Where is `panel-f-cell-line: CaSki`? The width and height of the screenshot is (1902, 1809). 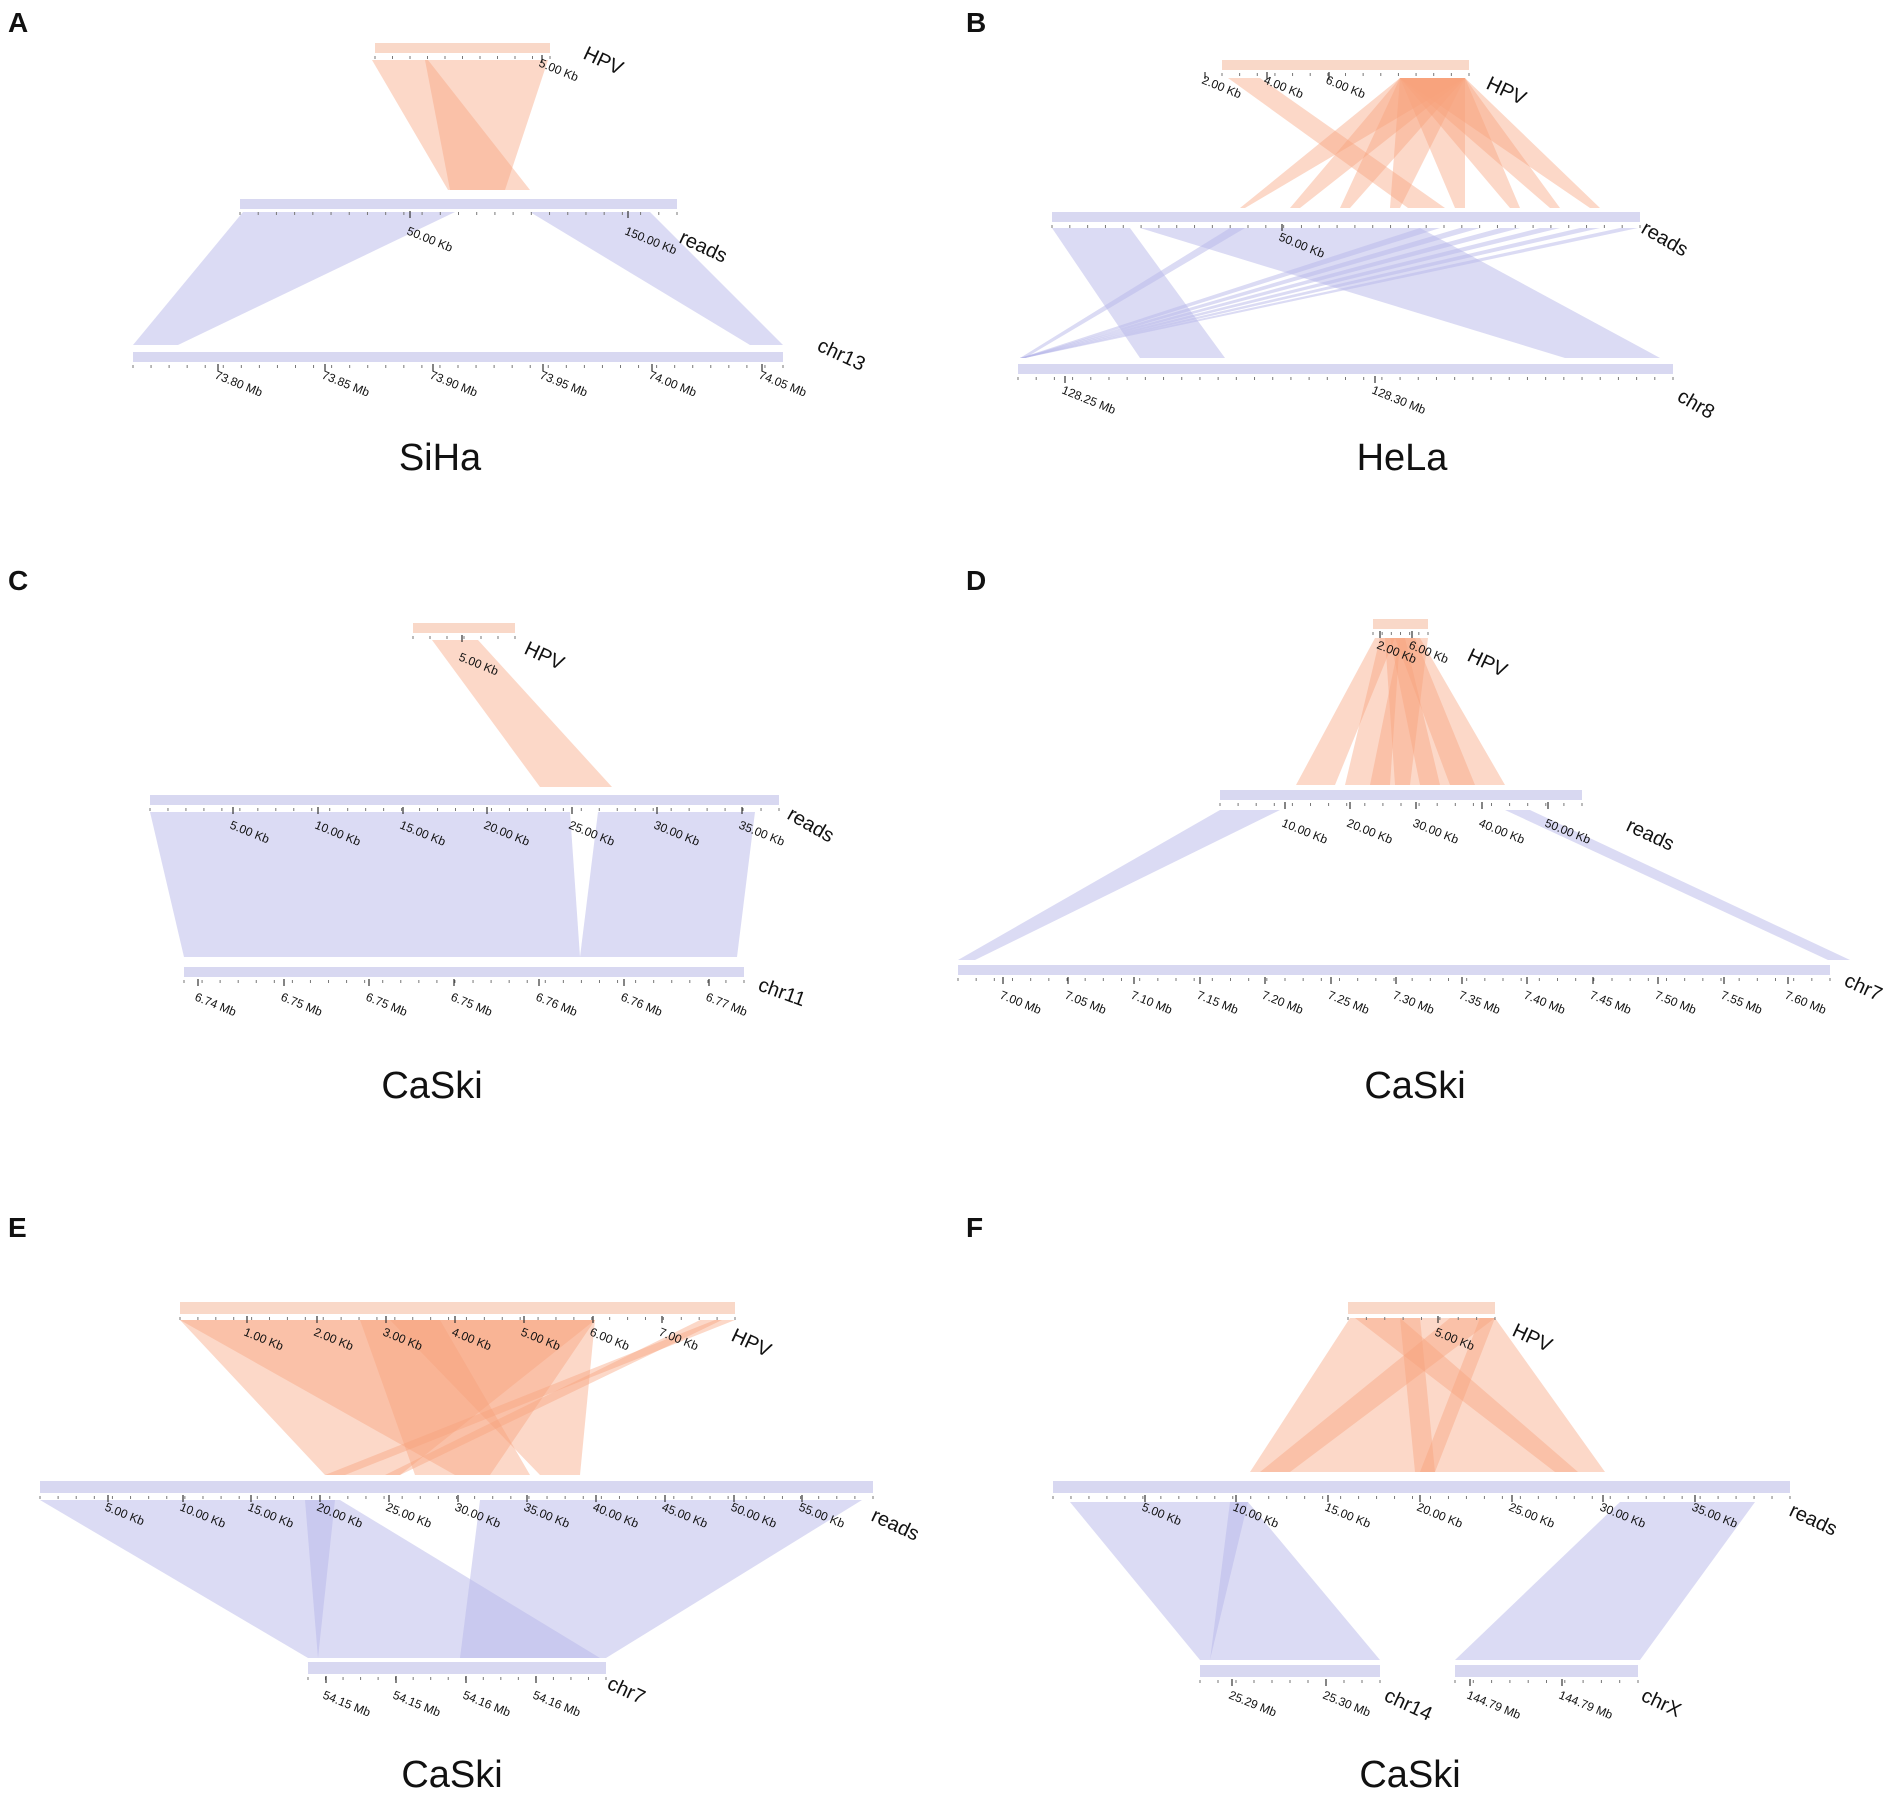
panel-f-cell-line: CaSki is located at coordinates (1409, 1775).